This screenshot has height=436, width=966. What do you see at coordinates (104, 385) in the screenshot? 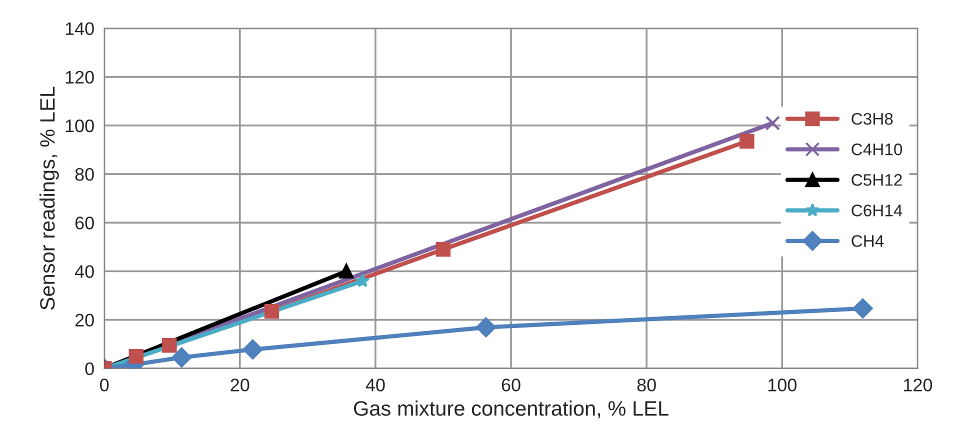
I see `x-tick-label: 0` at bounding box center [104, 385].